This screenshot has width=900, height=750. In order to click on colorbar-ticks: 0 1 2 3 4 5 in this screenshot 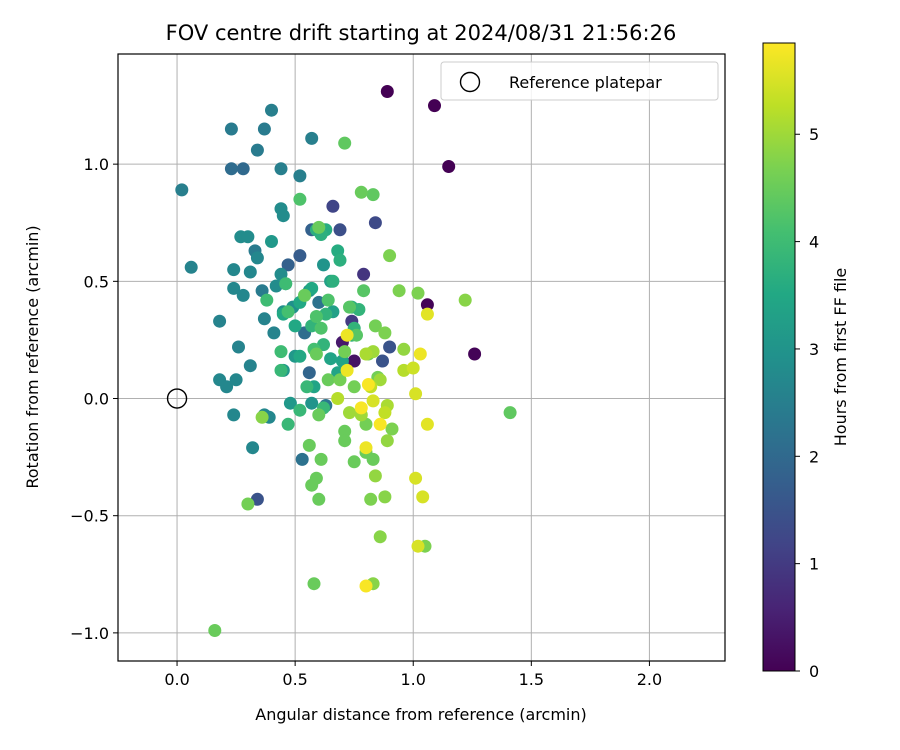, I will do `click(807, 403)`.